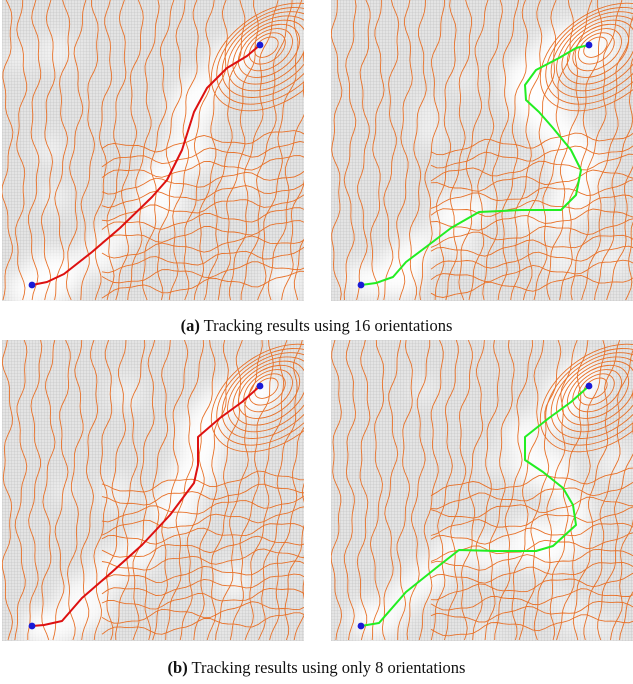 This screenshot has width=633, height=684. I want to click on caption-b-label: (b), so click(177, 667).